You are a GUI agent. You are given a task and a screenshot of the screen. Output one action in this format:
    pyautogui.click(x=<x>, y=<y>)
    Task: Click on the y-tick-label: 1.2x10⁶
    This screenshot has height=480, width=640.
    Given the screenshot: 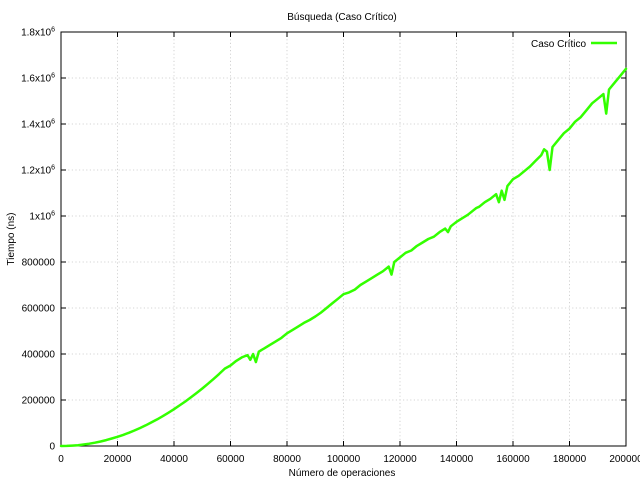 What is the action you would take?
    pyautogui.click(x=38, y=171)
    